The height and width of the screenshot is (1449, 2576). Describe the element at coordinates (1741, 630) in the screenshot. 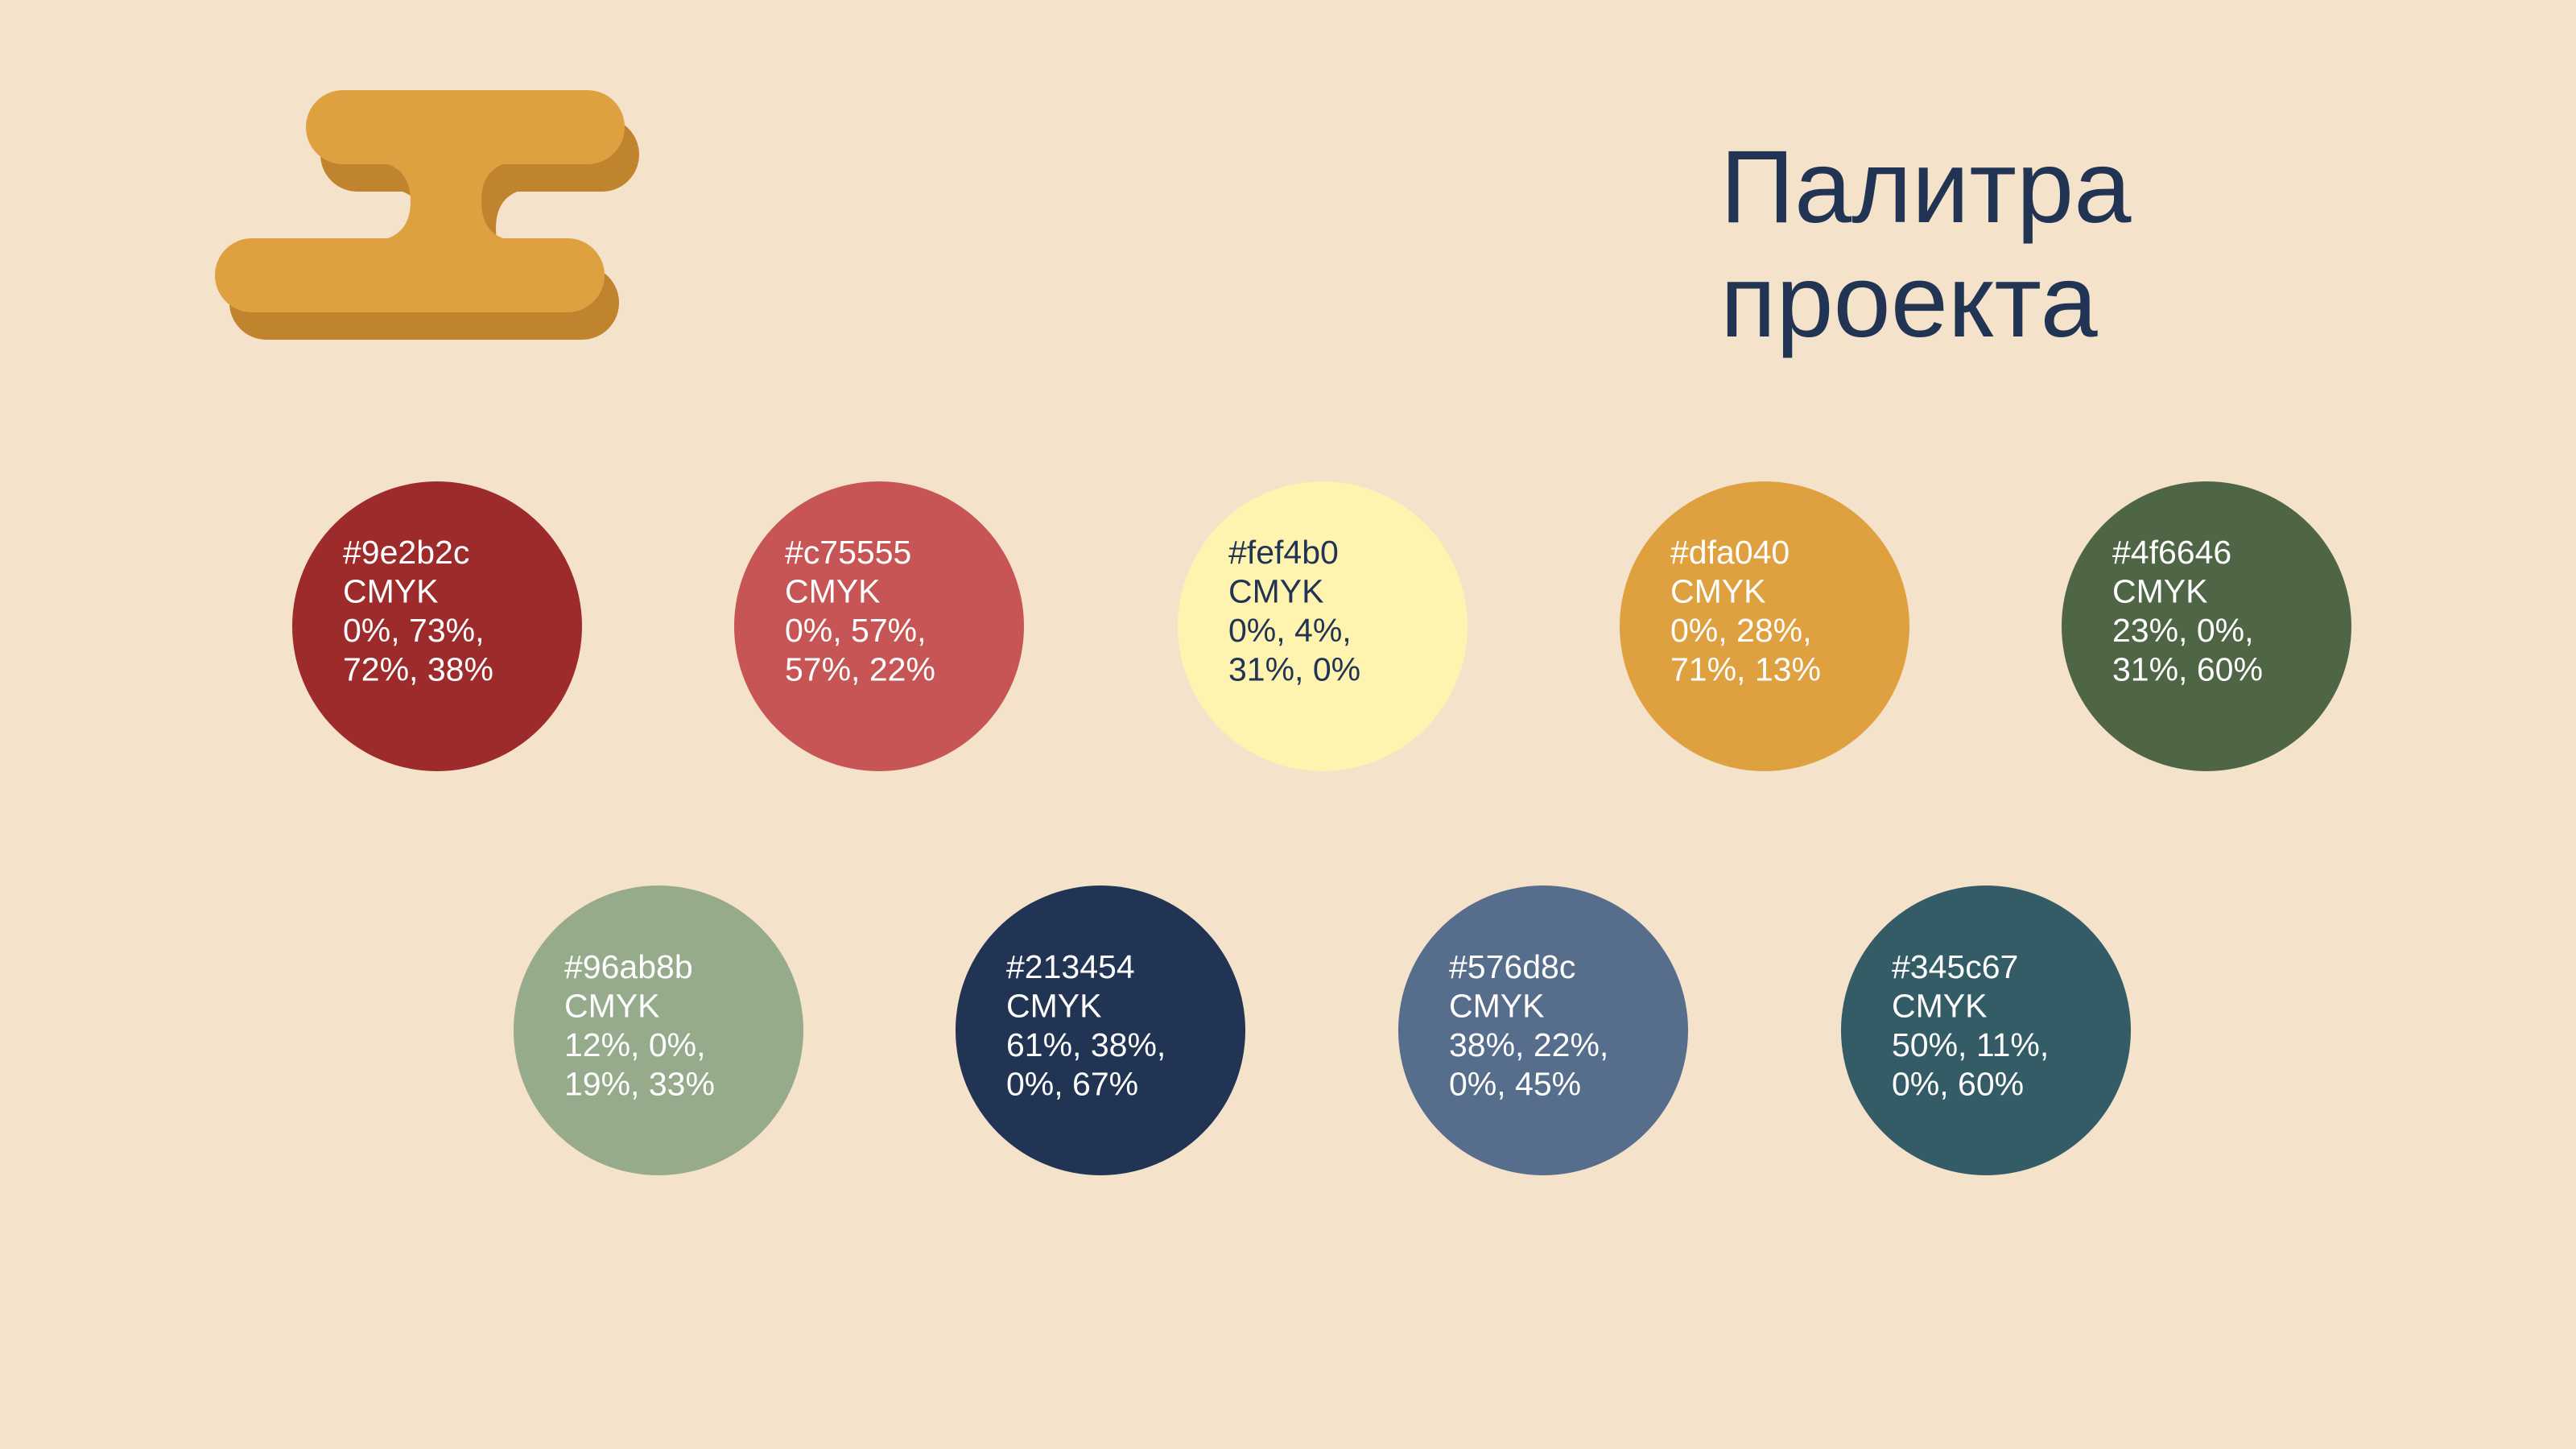

I see `swatch-line: 0%, 28%,` at that location.